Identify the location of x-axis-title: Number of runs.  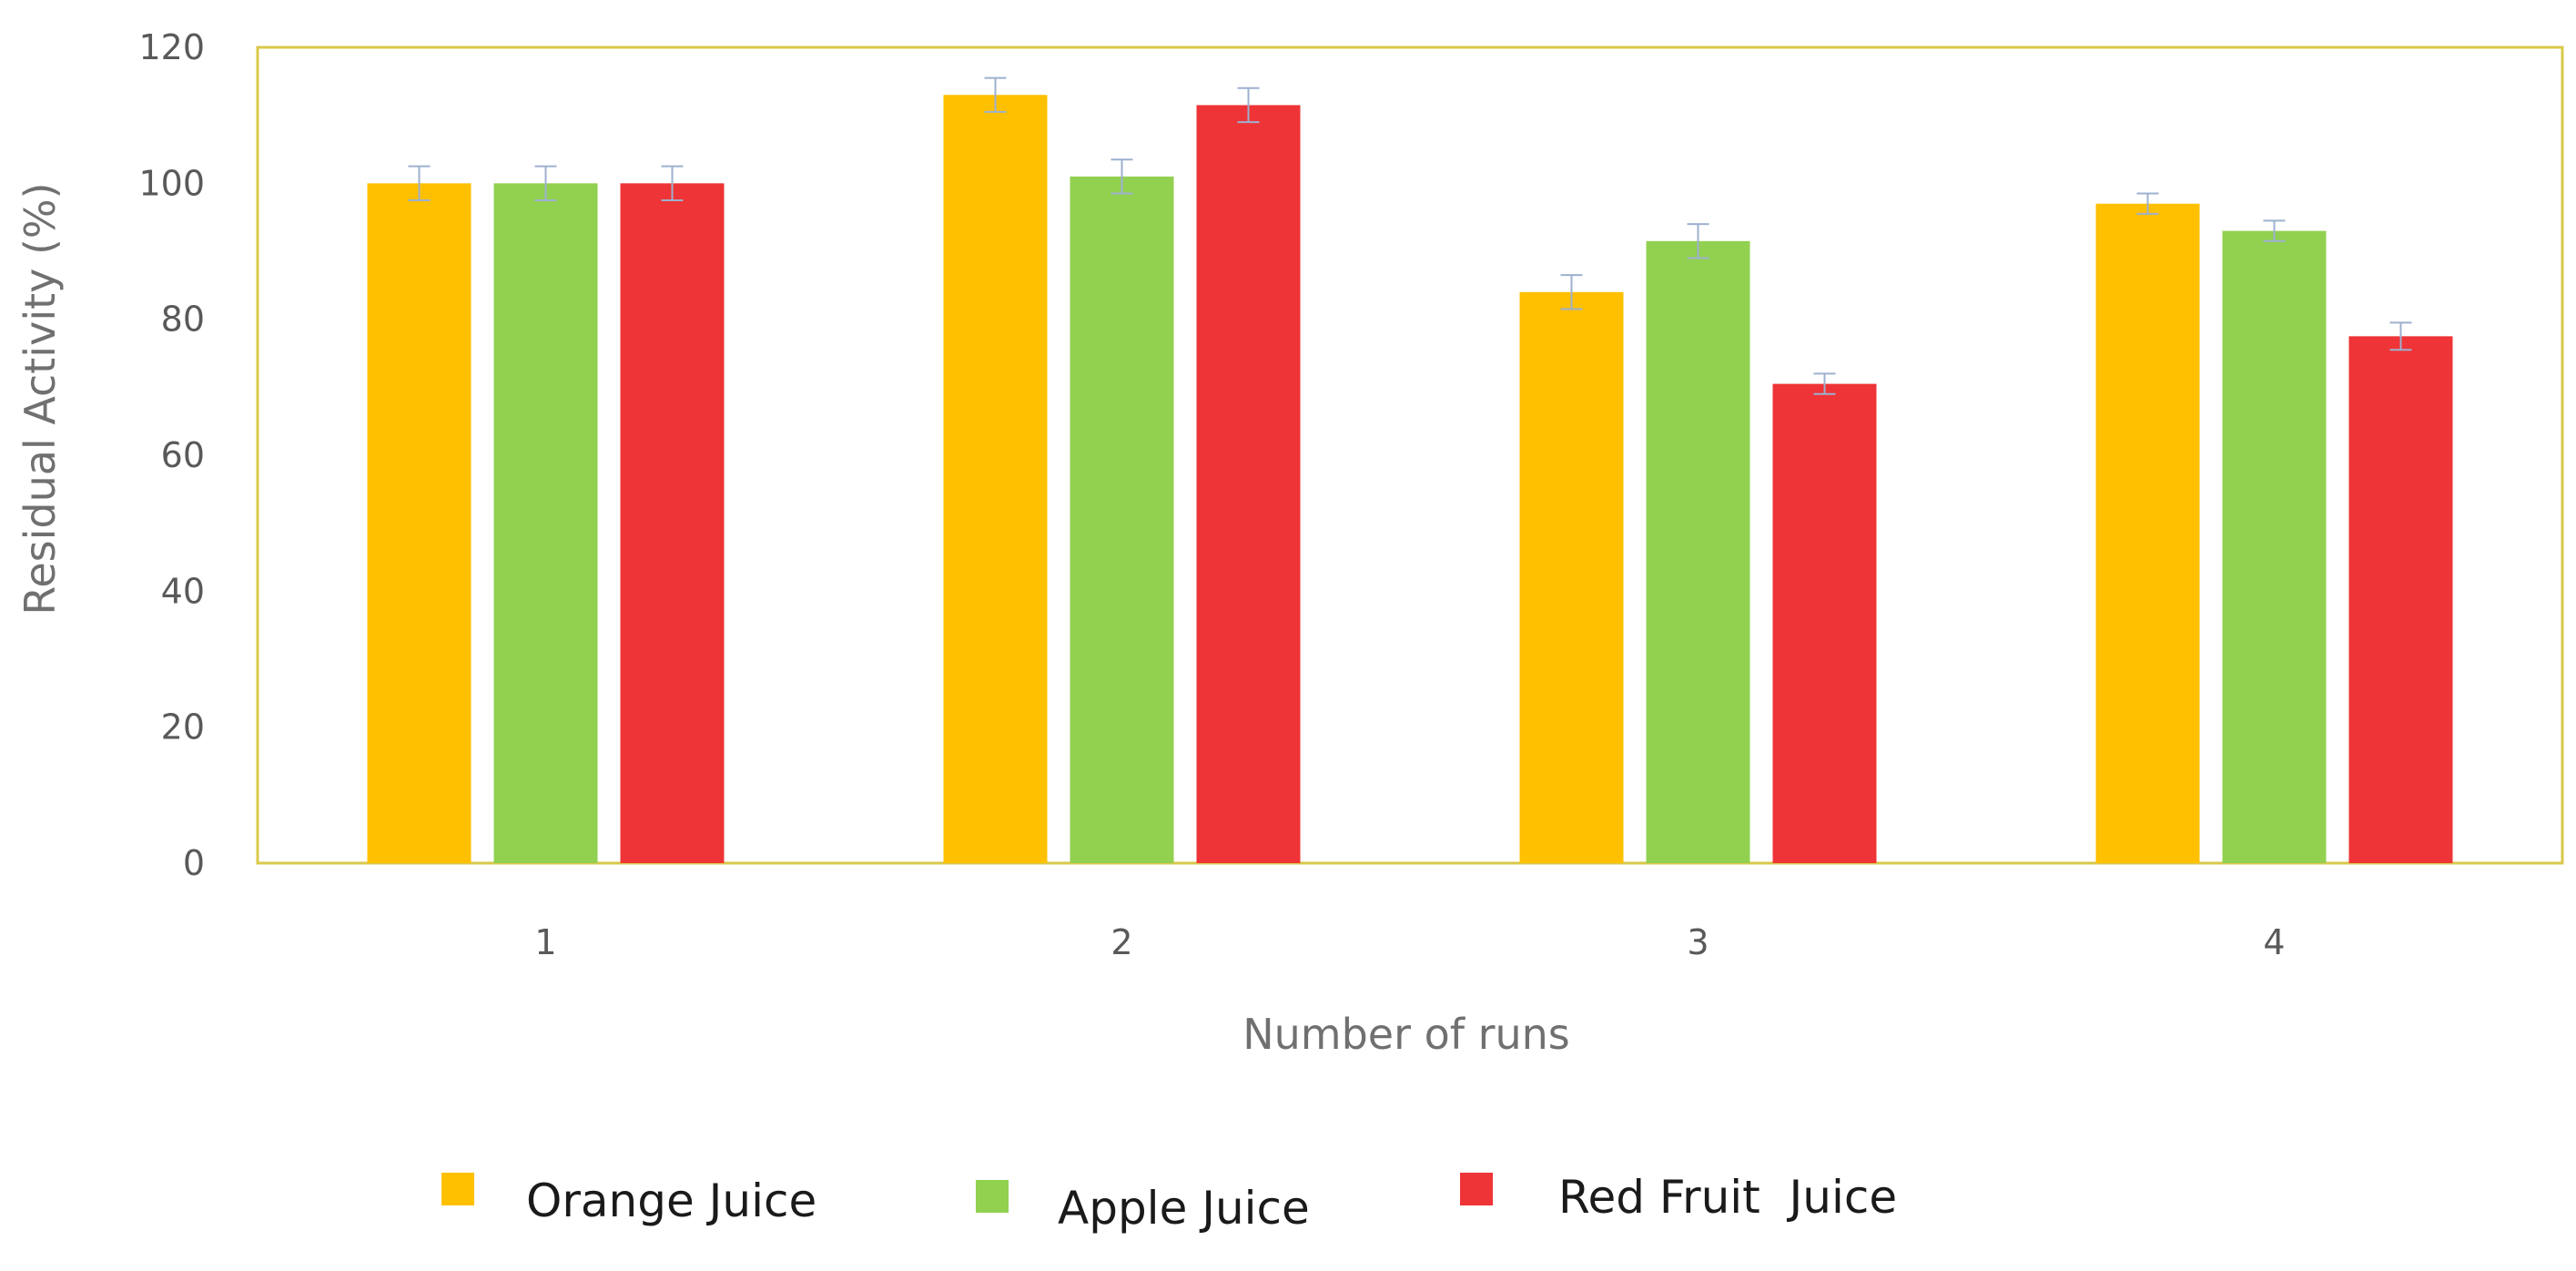
(1406, 1034).